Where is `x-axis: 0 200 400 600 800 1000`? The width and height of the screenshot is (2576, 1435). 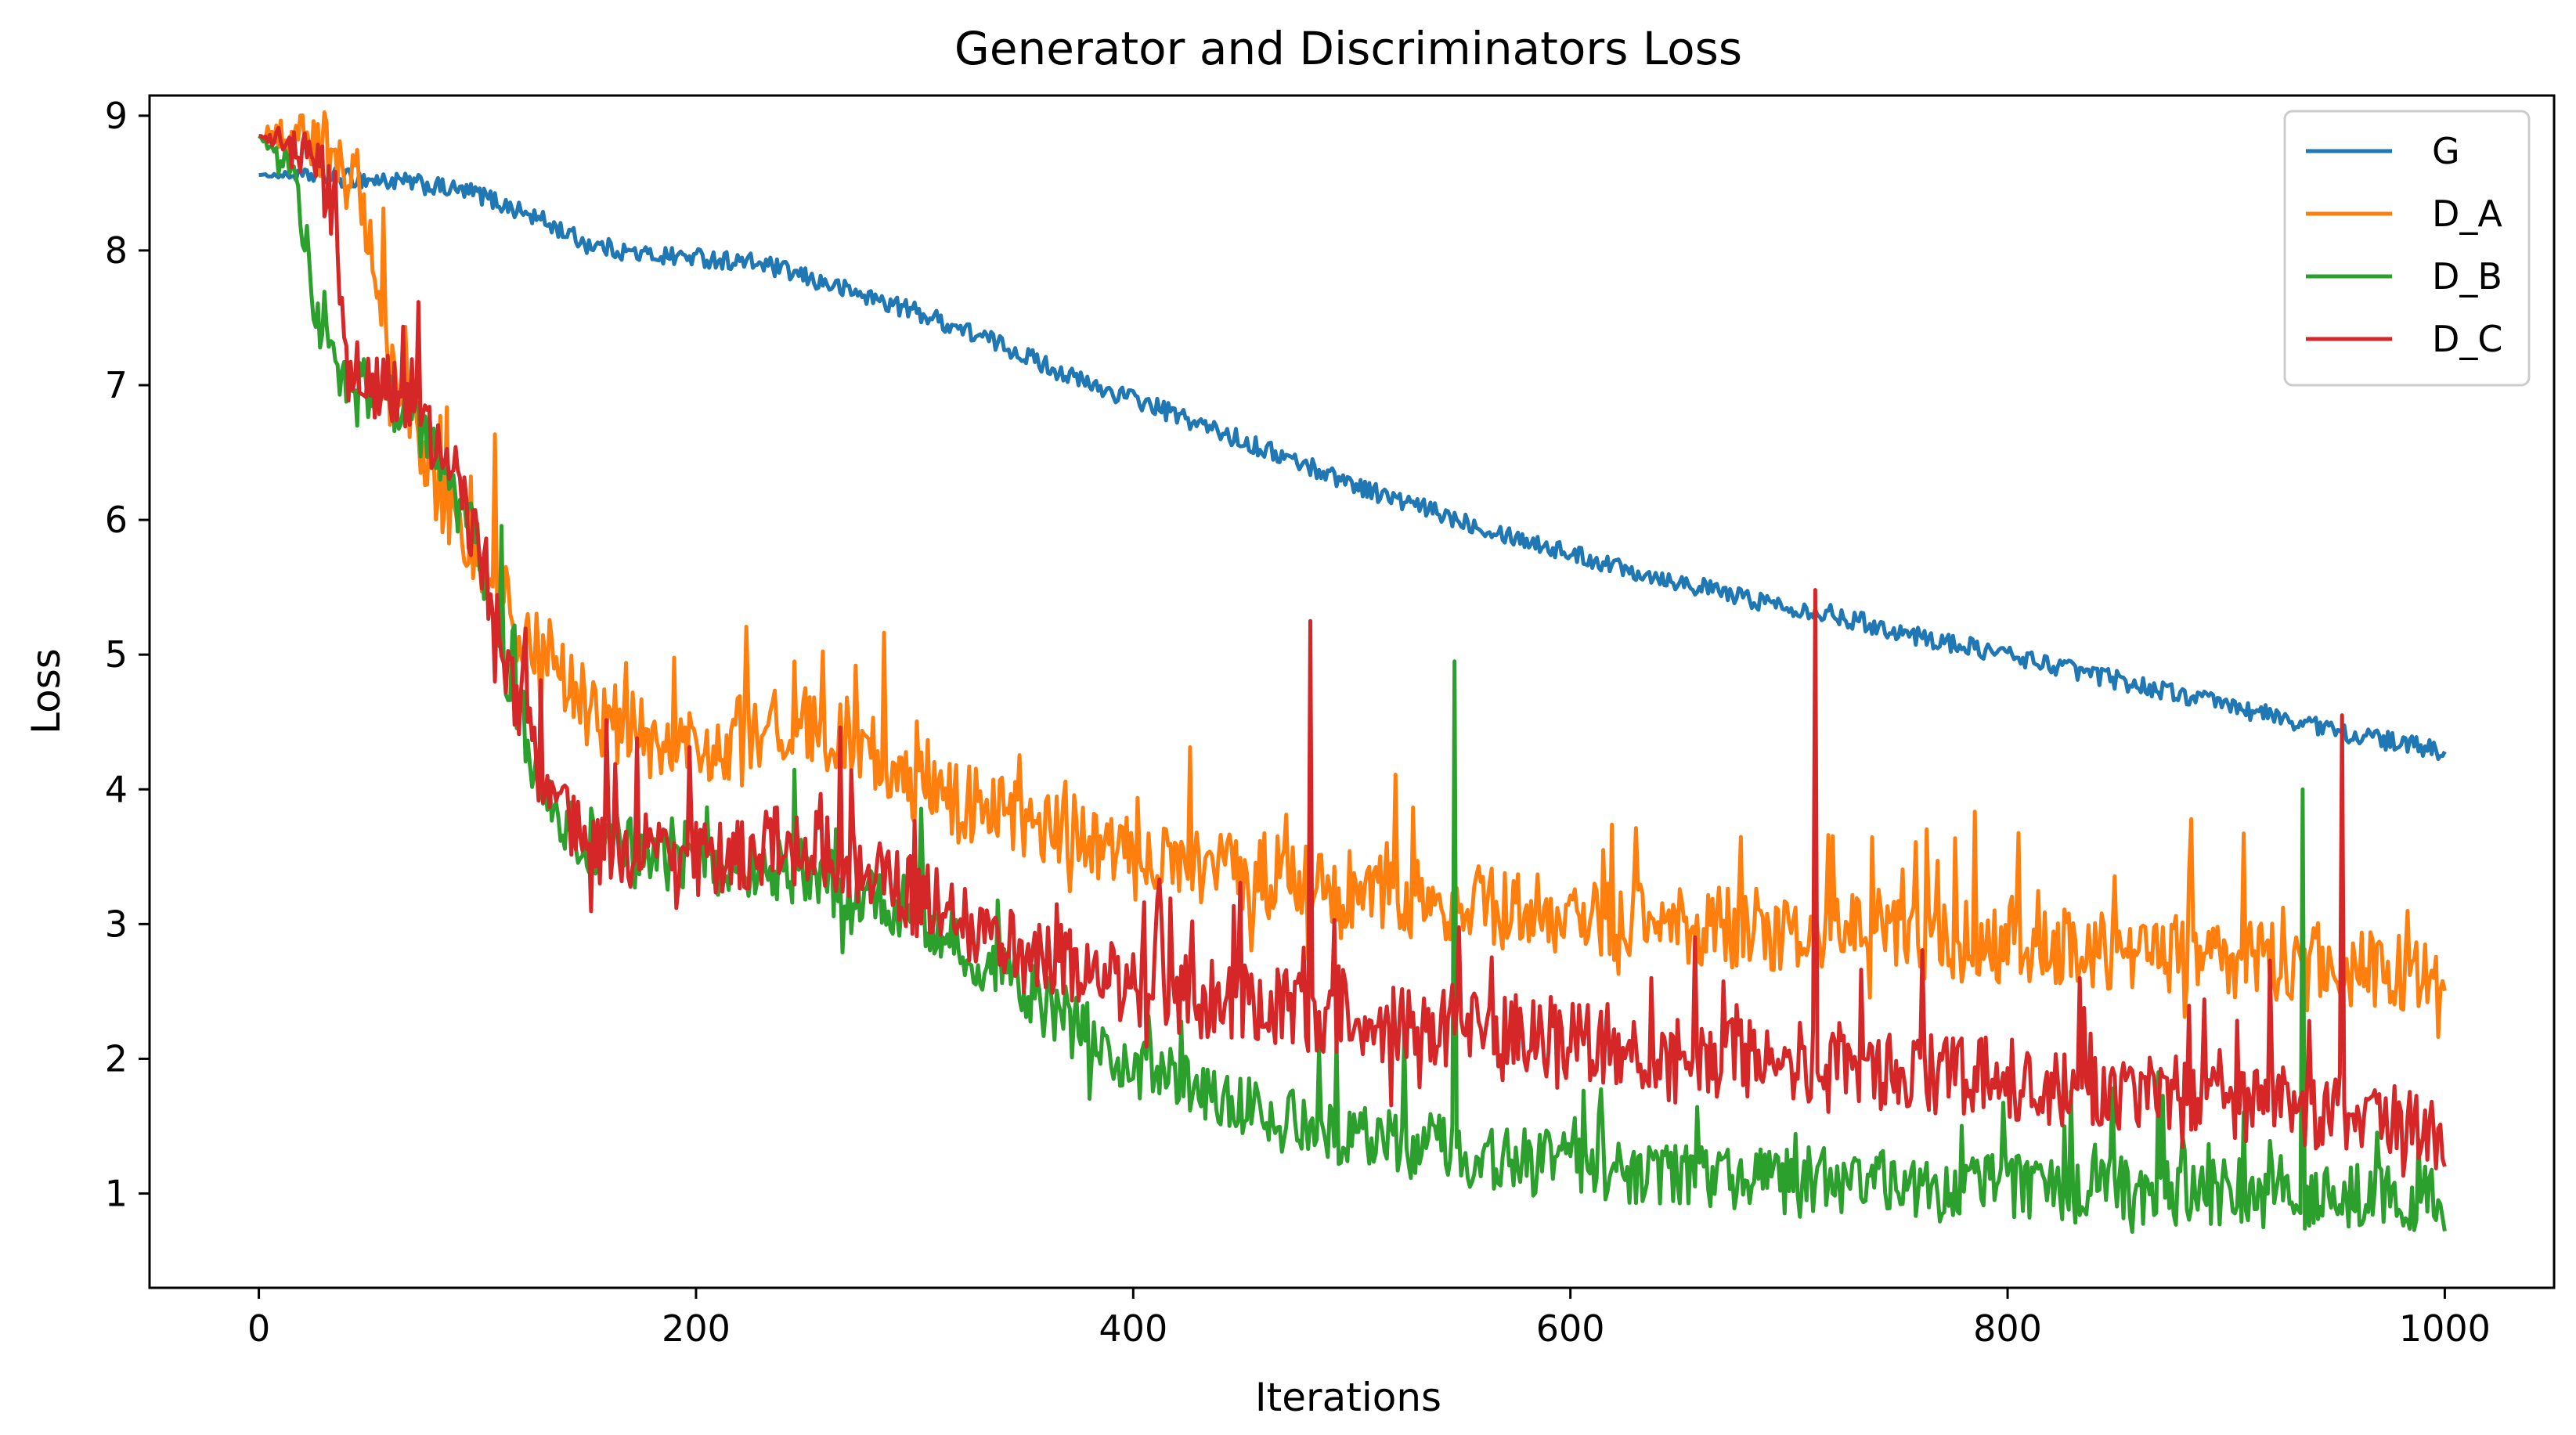 x-axis: 0 200 400 600 800 1000 is located at coordinates (1369, 1319).